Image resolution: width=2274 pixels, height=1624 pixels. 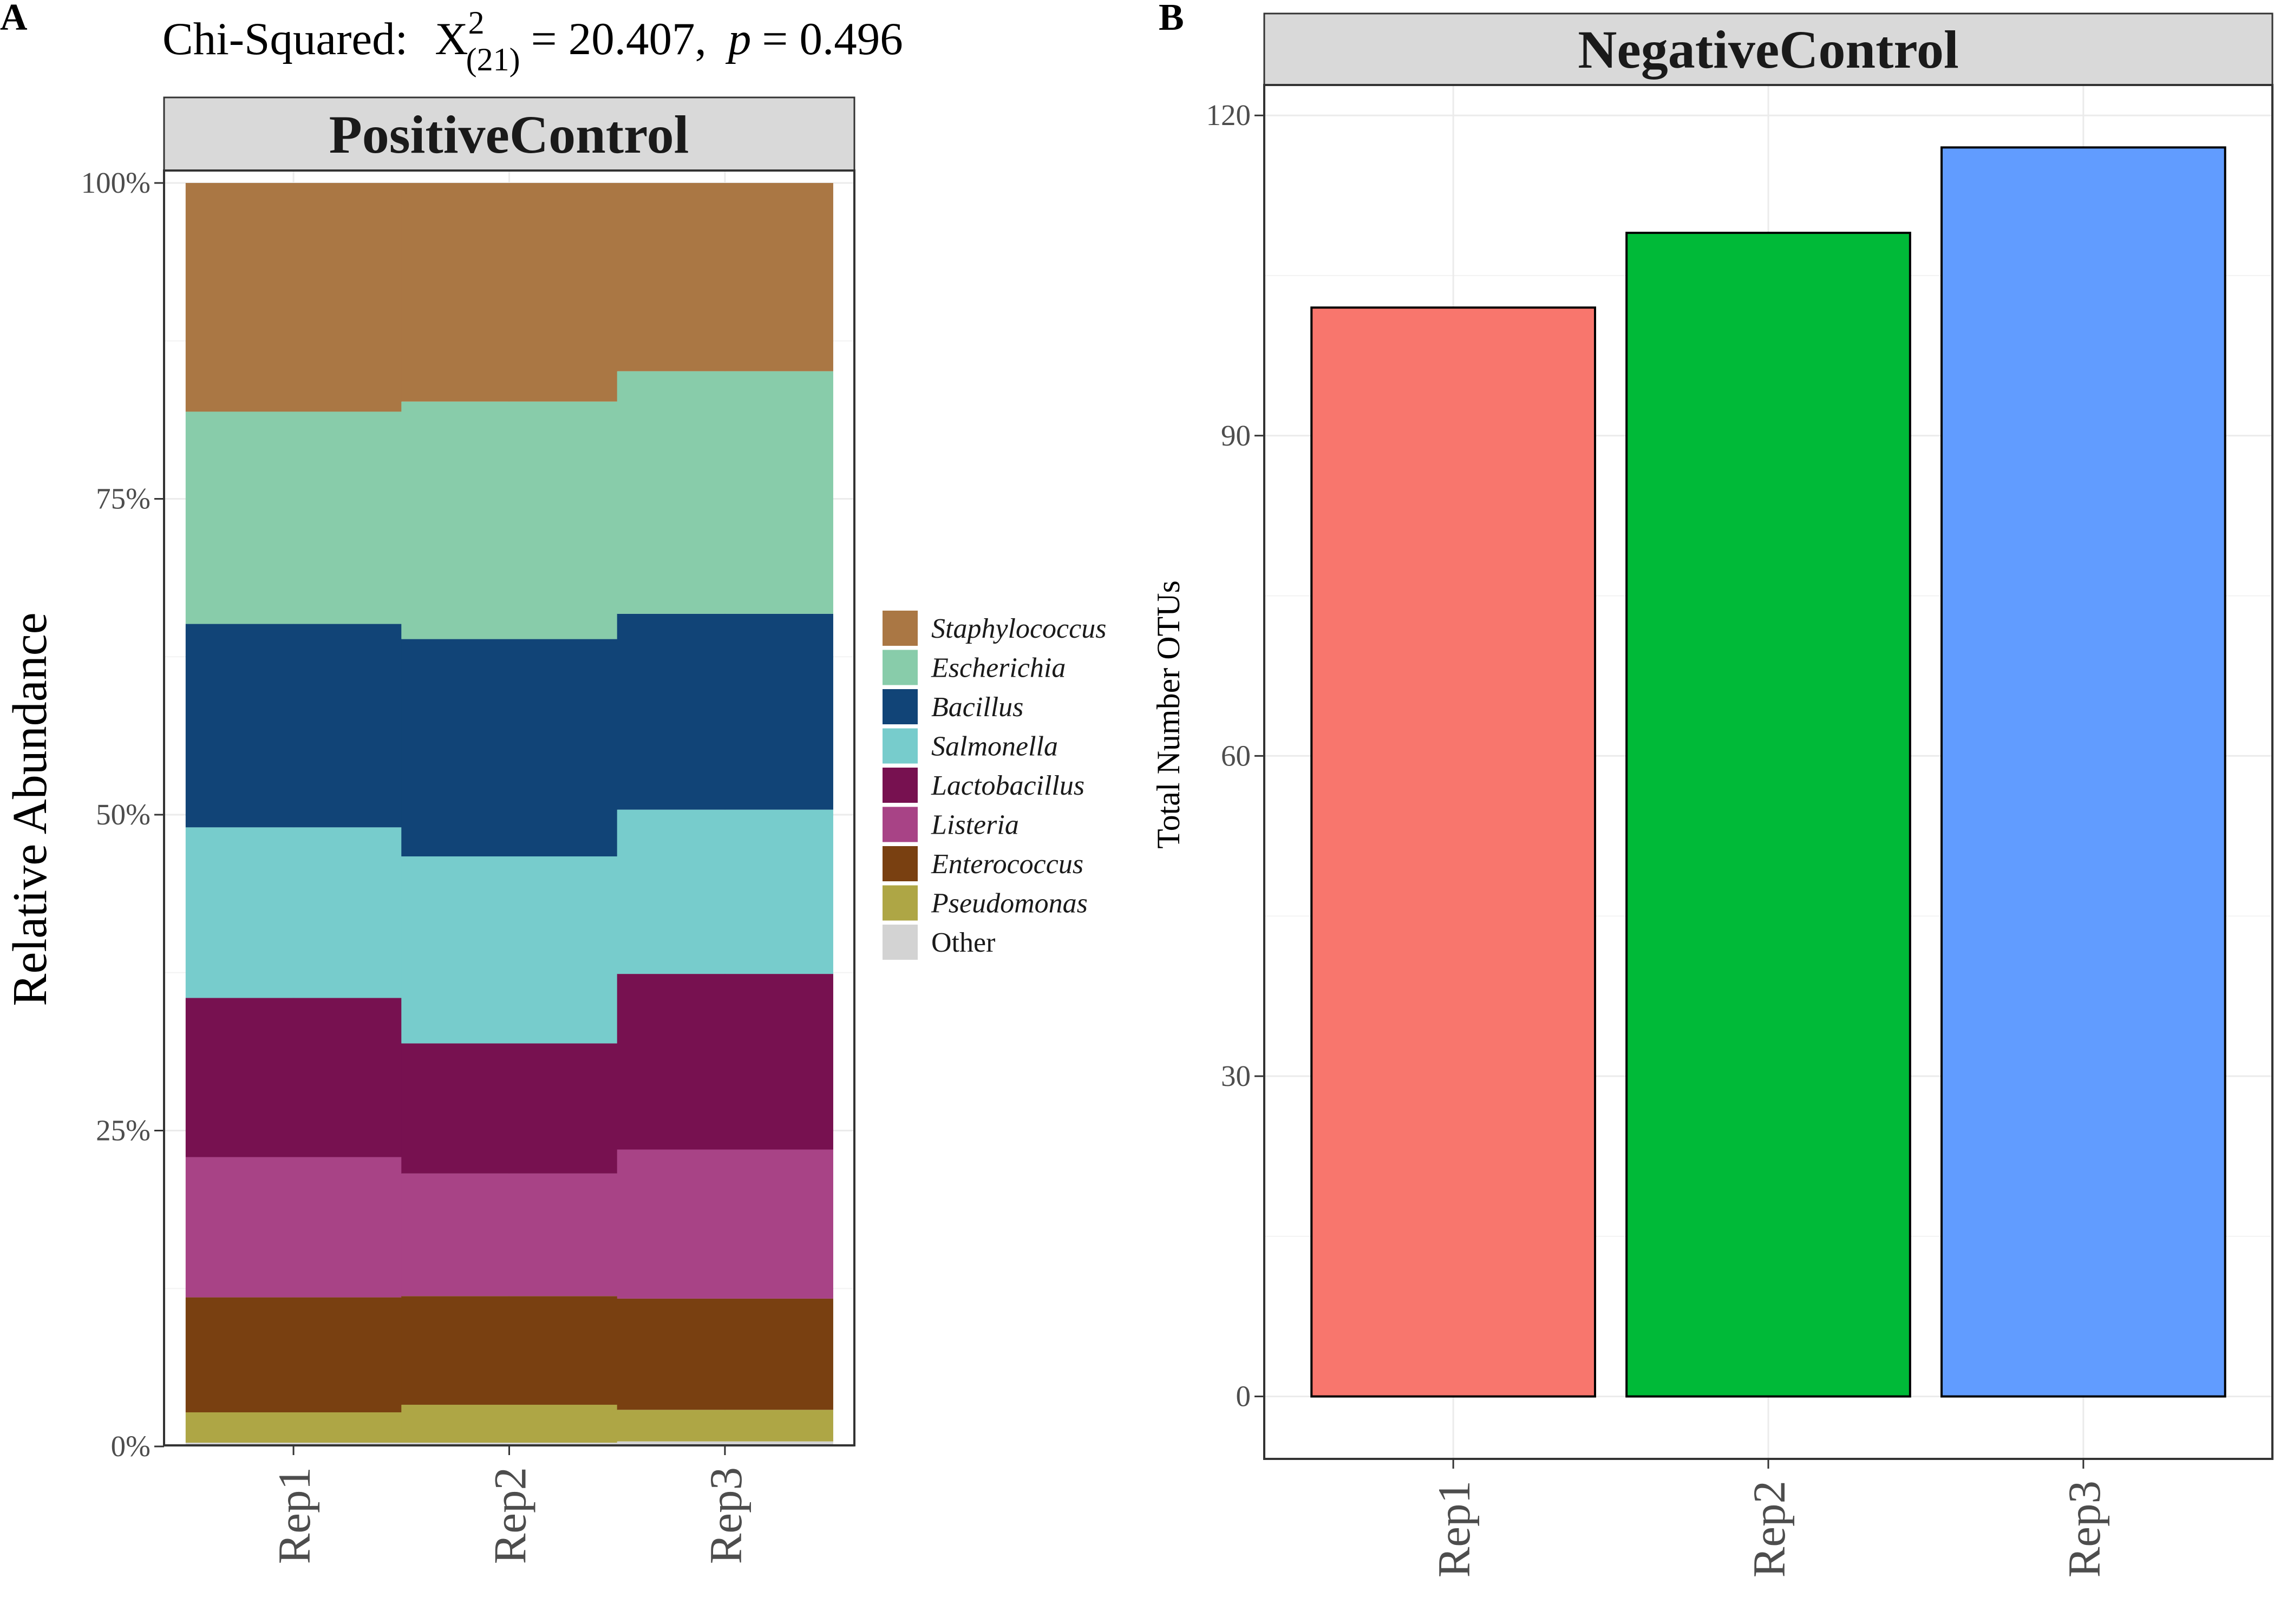 What do you see at coordinates (995, 746) in the screenshot?
I see `legend-label-salmonella: Salmonella` at bounding box center [995, 746].